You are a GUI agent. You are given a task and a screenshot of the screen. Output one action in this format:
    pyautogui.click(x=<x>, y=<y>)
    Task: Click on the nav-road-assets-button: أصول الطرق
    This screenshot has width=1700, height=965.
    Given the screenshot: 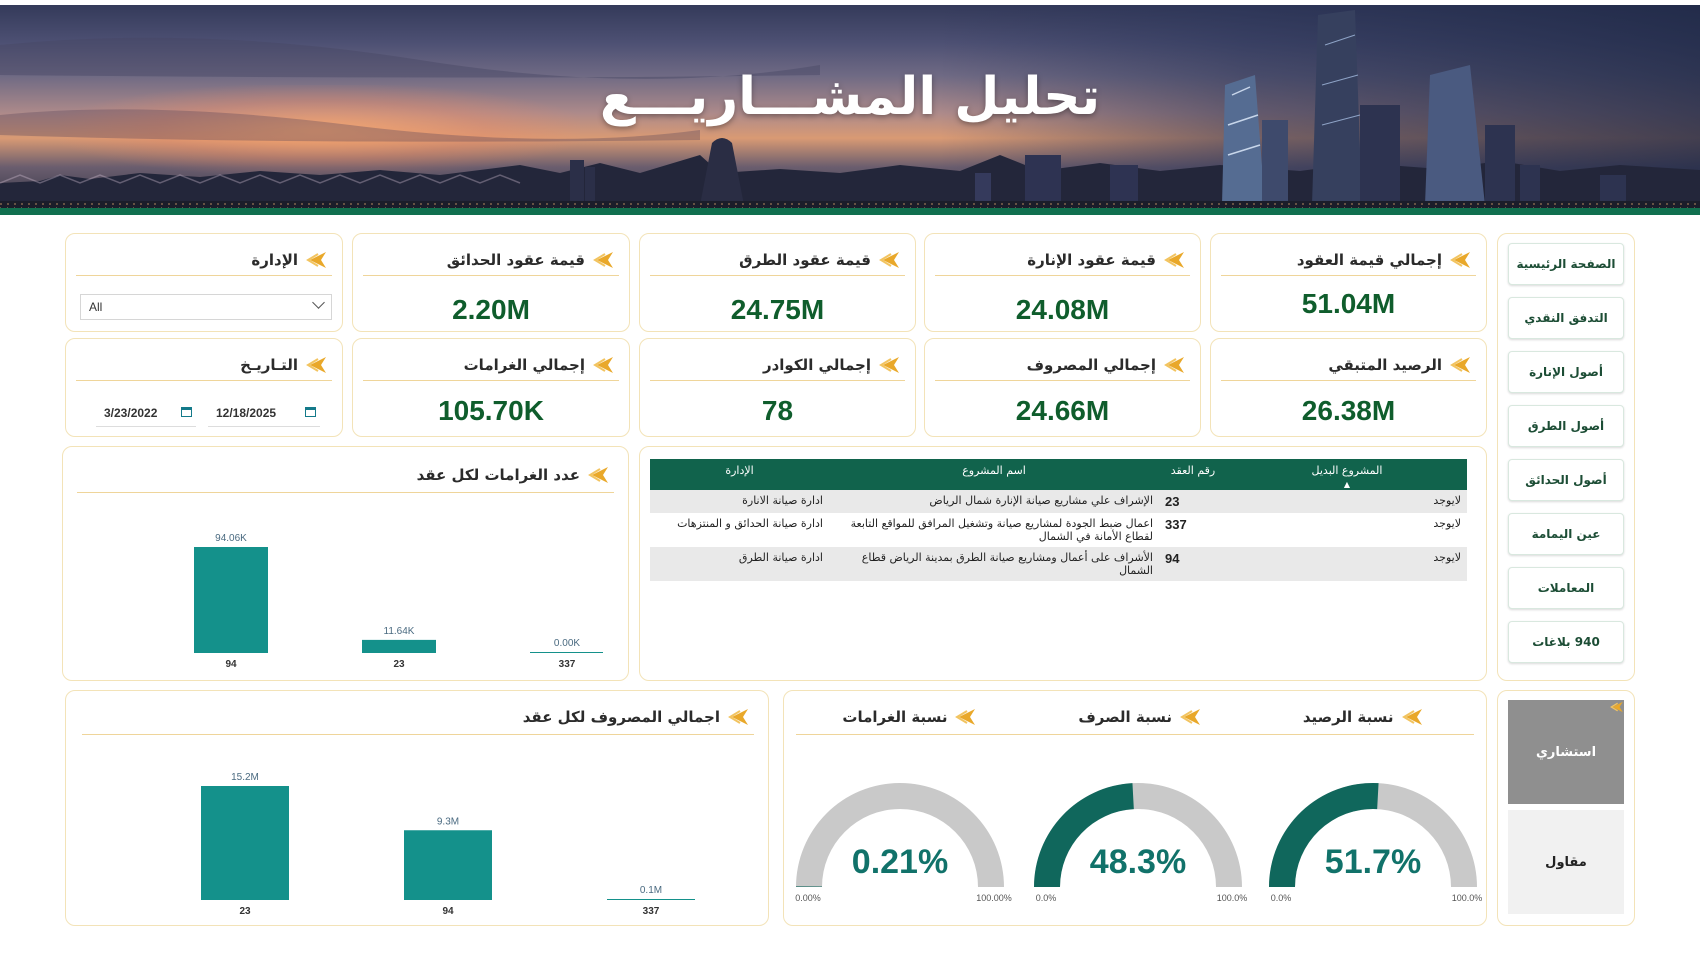 What is the action you would take?
    pyautogui.click(x=1566, y=426)
    